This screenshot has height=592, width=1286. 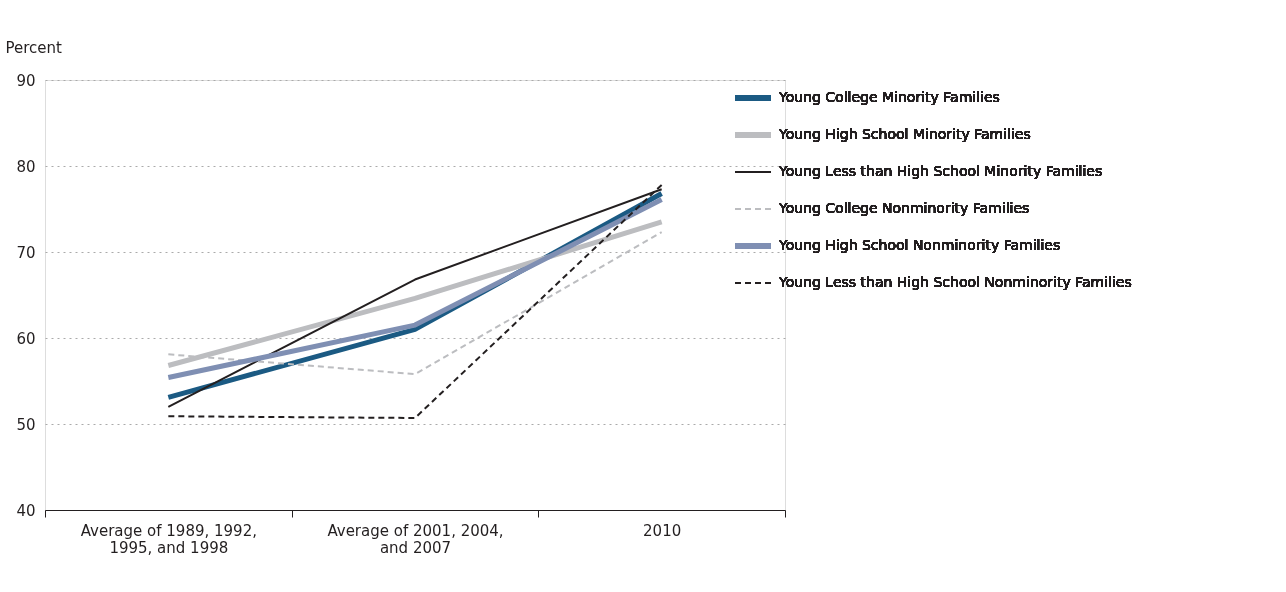 I want to click on legend-label: Young College Minority Families, so click(x=889, y=97).